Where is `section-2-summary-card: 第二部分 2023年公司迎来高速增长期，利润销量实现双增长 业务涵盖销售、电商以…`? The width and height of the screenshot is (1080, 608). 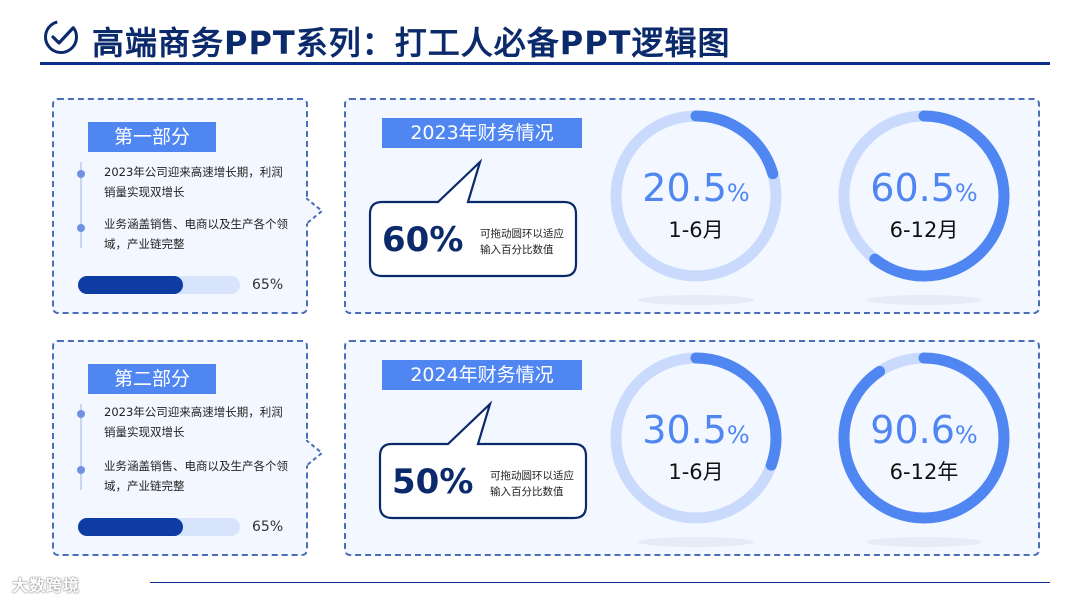
section-2-summary-card: 第二部分 2023年公司迎来高速增长期，利润销量实现双增长 业务涵盖销售、电商以… is located at coordinates (188, 448).